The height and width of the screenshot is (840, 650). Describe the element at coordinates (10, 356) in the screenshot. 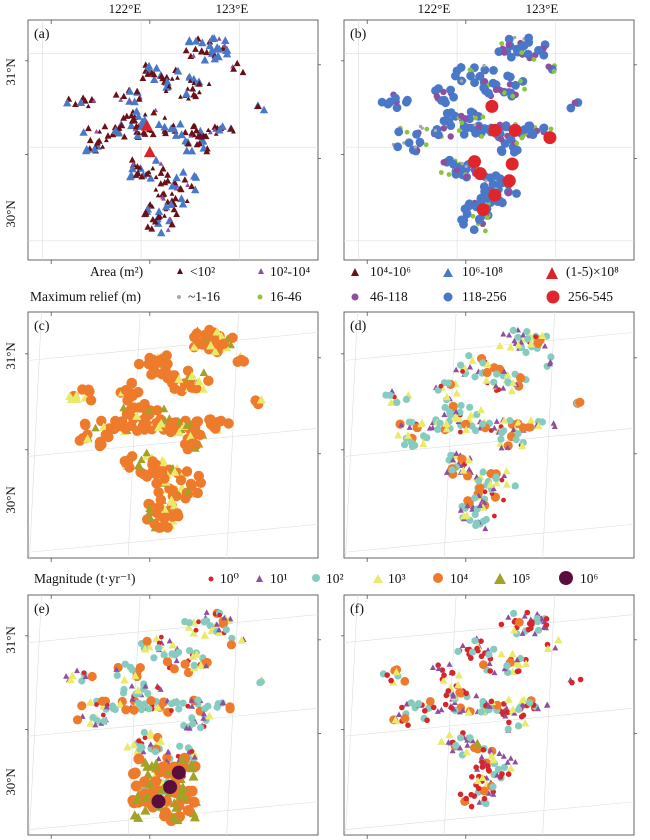

I see `lat-tick-31-c: 31°N` at that location.